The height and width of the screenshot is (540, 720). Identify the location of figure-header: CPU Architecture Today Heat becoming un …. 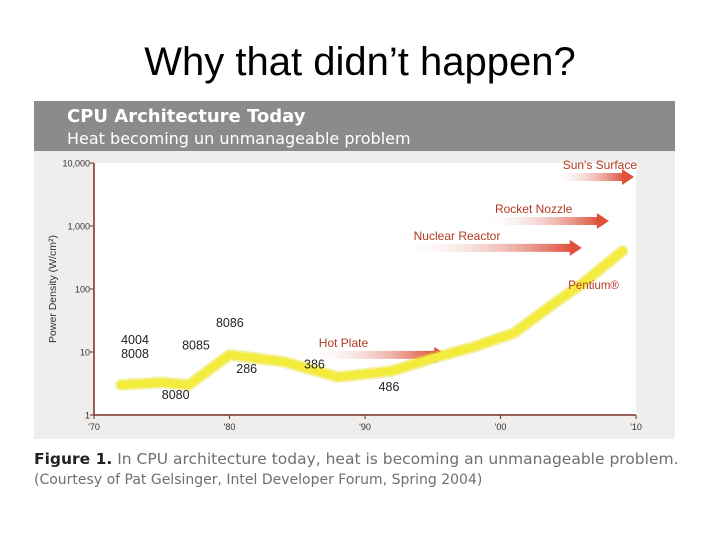
(354, 126).